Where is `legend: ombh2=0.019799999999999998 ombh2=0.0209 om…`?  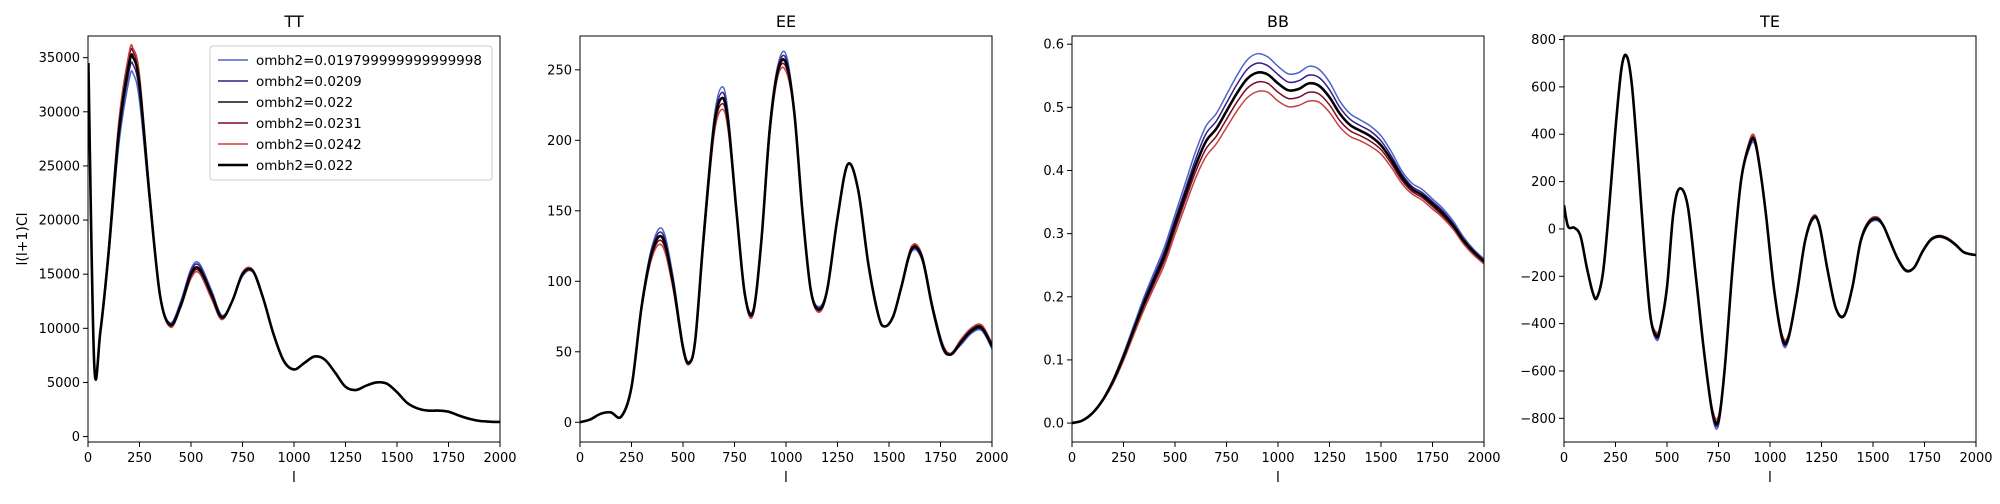 legend: ombh2=0.019799999999999998 ombh2=0.0209 om… is located at coordinates (351, 113).